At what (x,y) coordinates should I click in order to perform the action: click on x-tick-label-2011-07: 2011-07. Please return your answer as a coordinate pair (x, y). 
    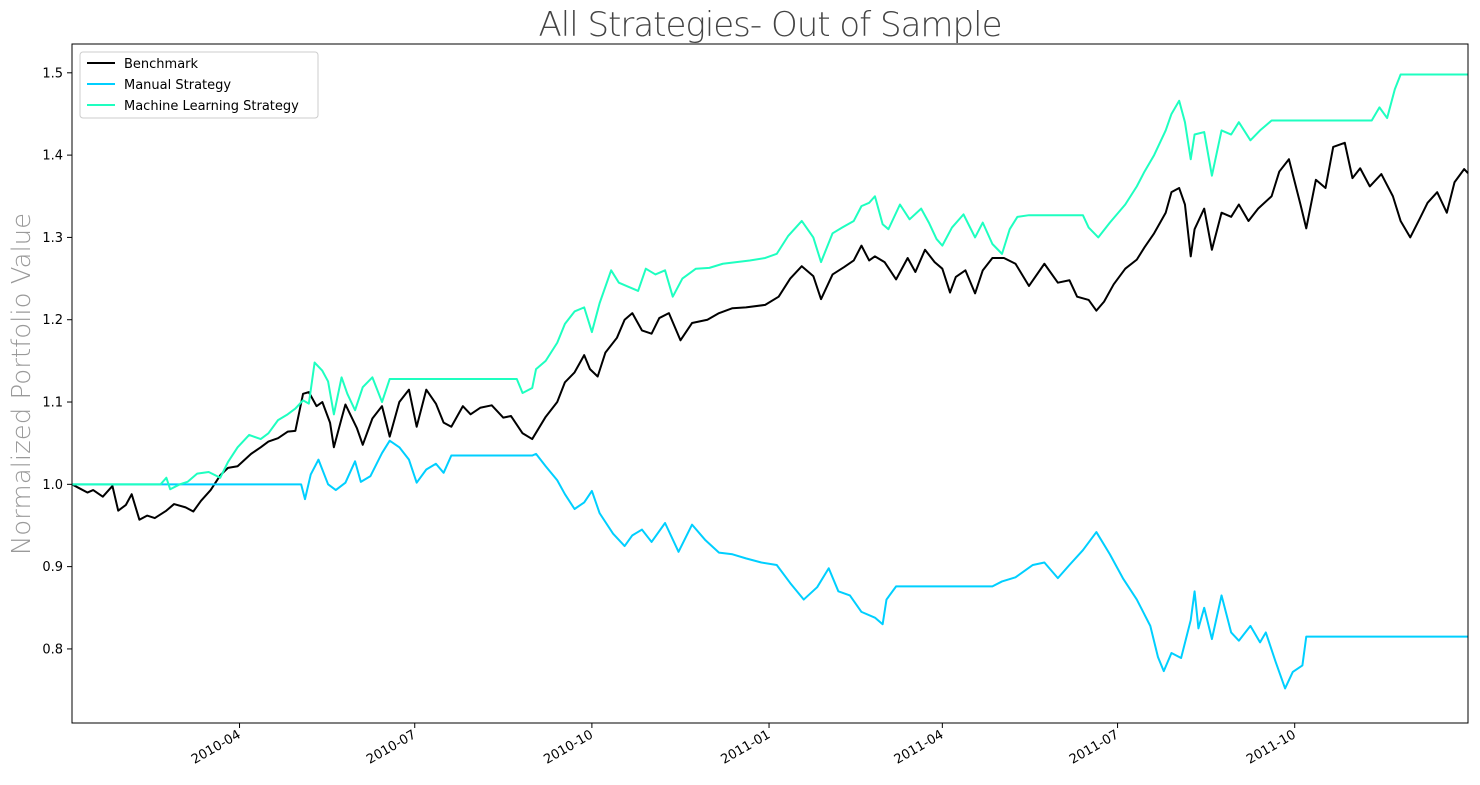
    Looking at the image, I should click on (1094, 747).